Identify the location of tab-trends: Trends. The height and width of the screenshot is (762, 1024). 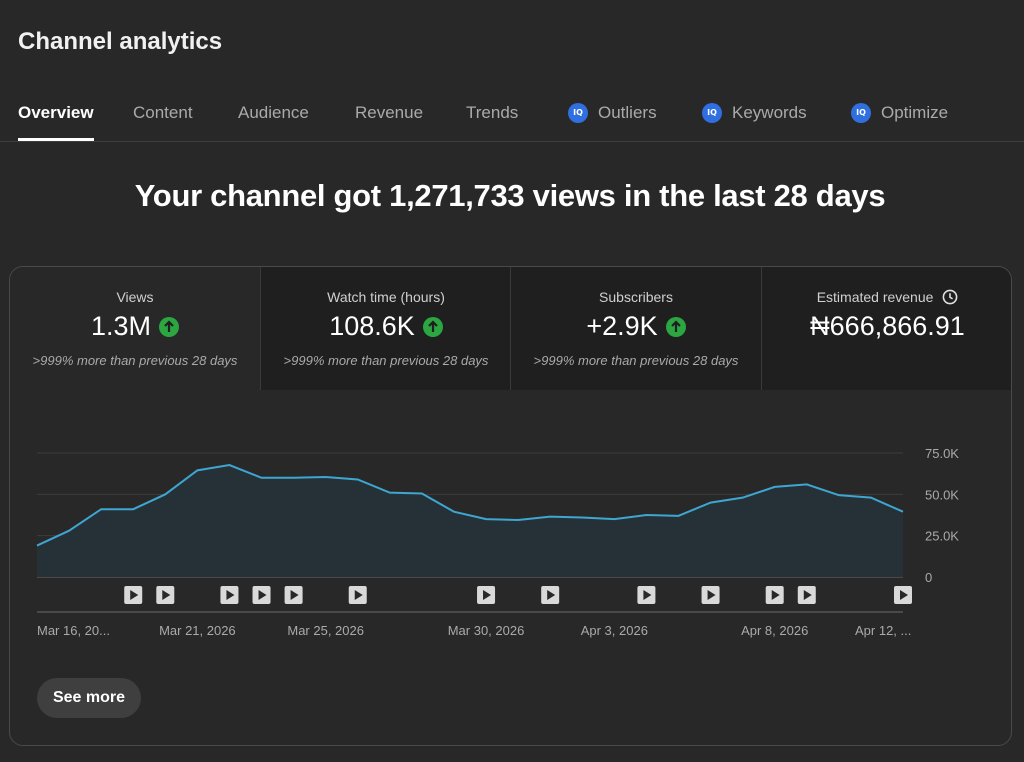
(492, 122).